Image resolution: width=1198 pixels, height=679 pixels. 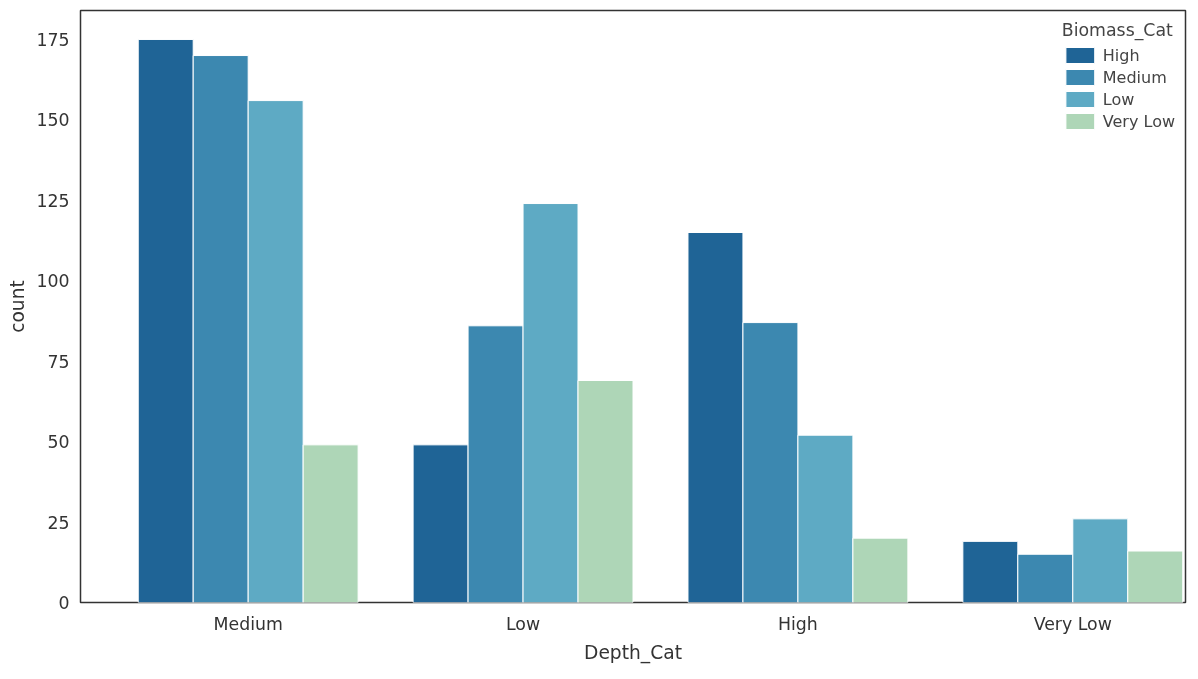 I want to click on y-tick-label: 25, so click(x=58, y=522).